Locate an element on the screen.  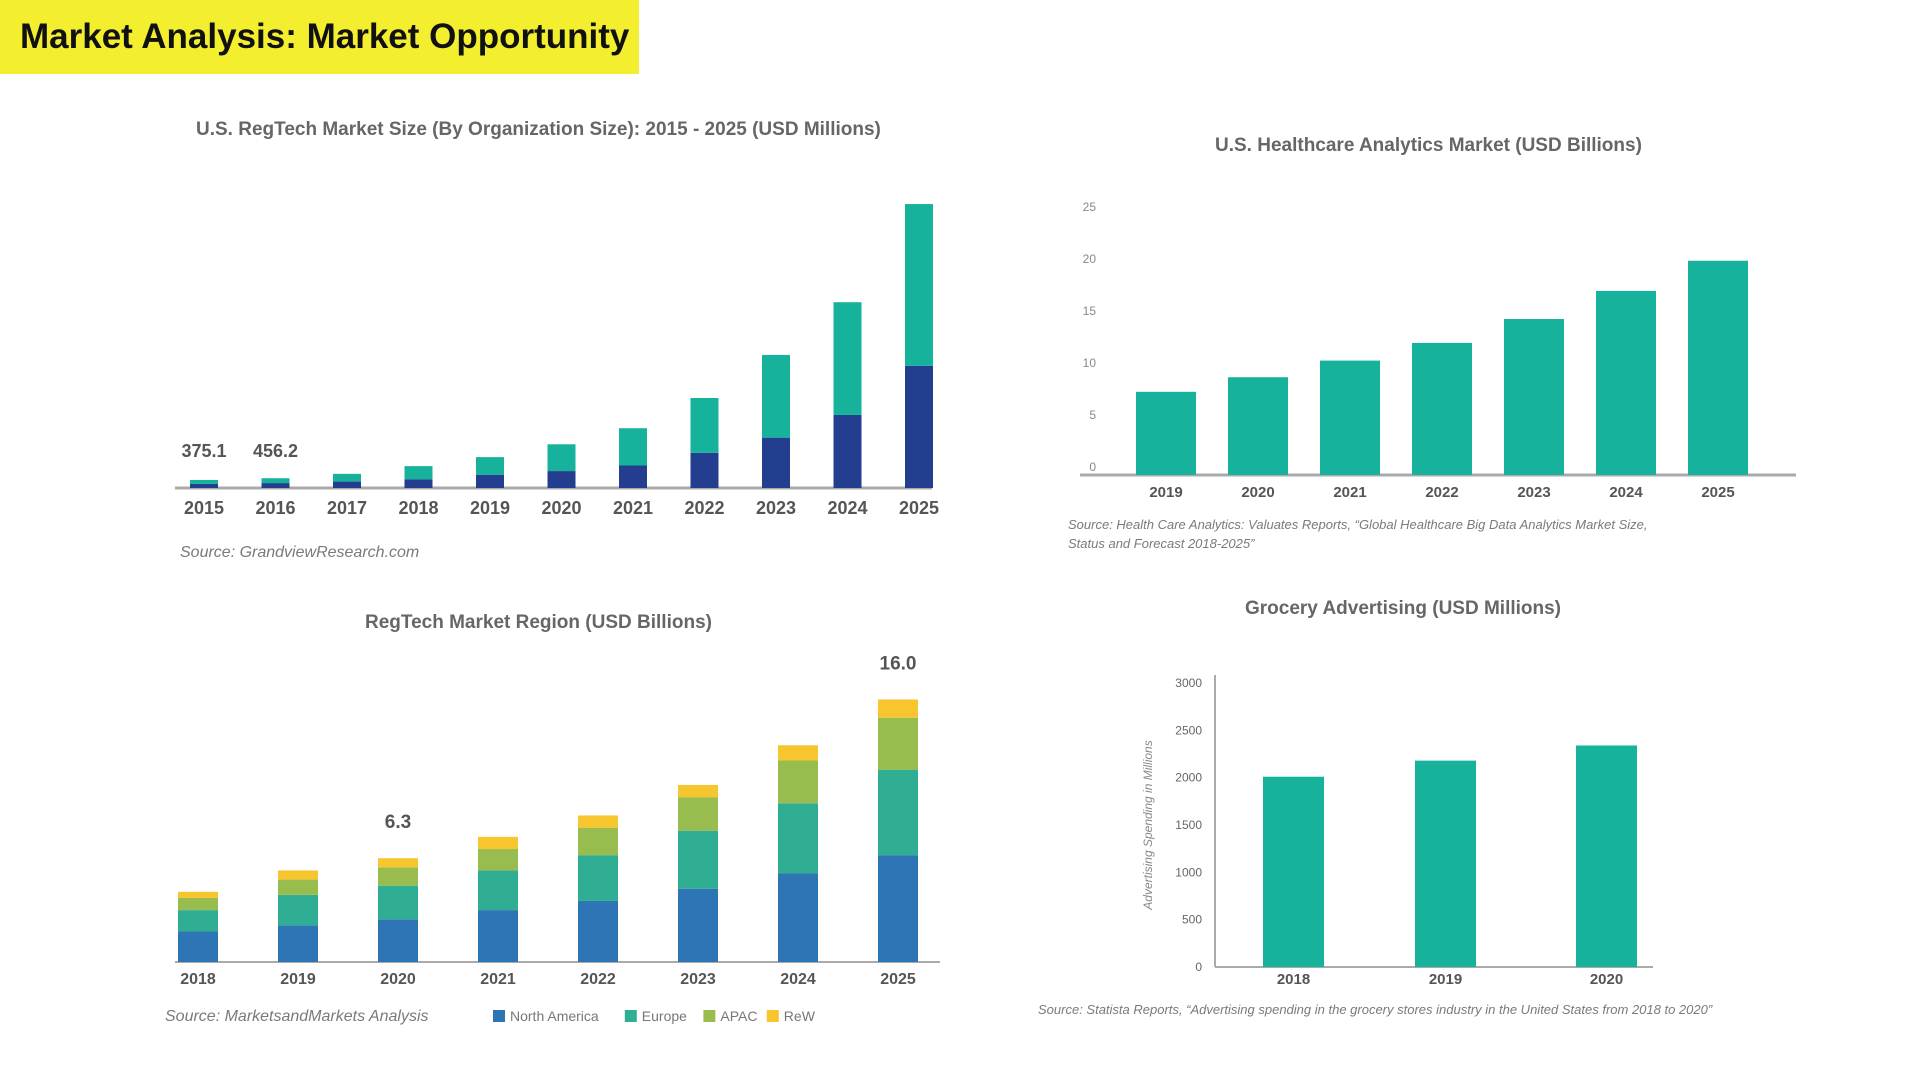
chart4-title: Grocery Advertising (USD Millions) is located at coordinates (1403, 608).